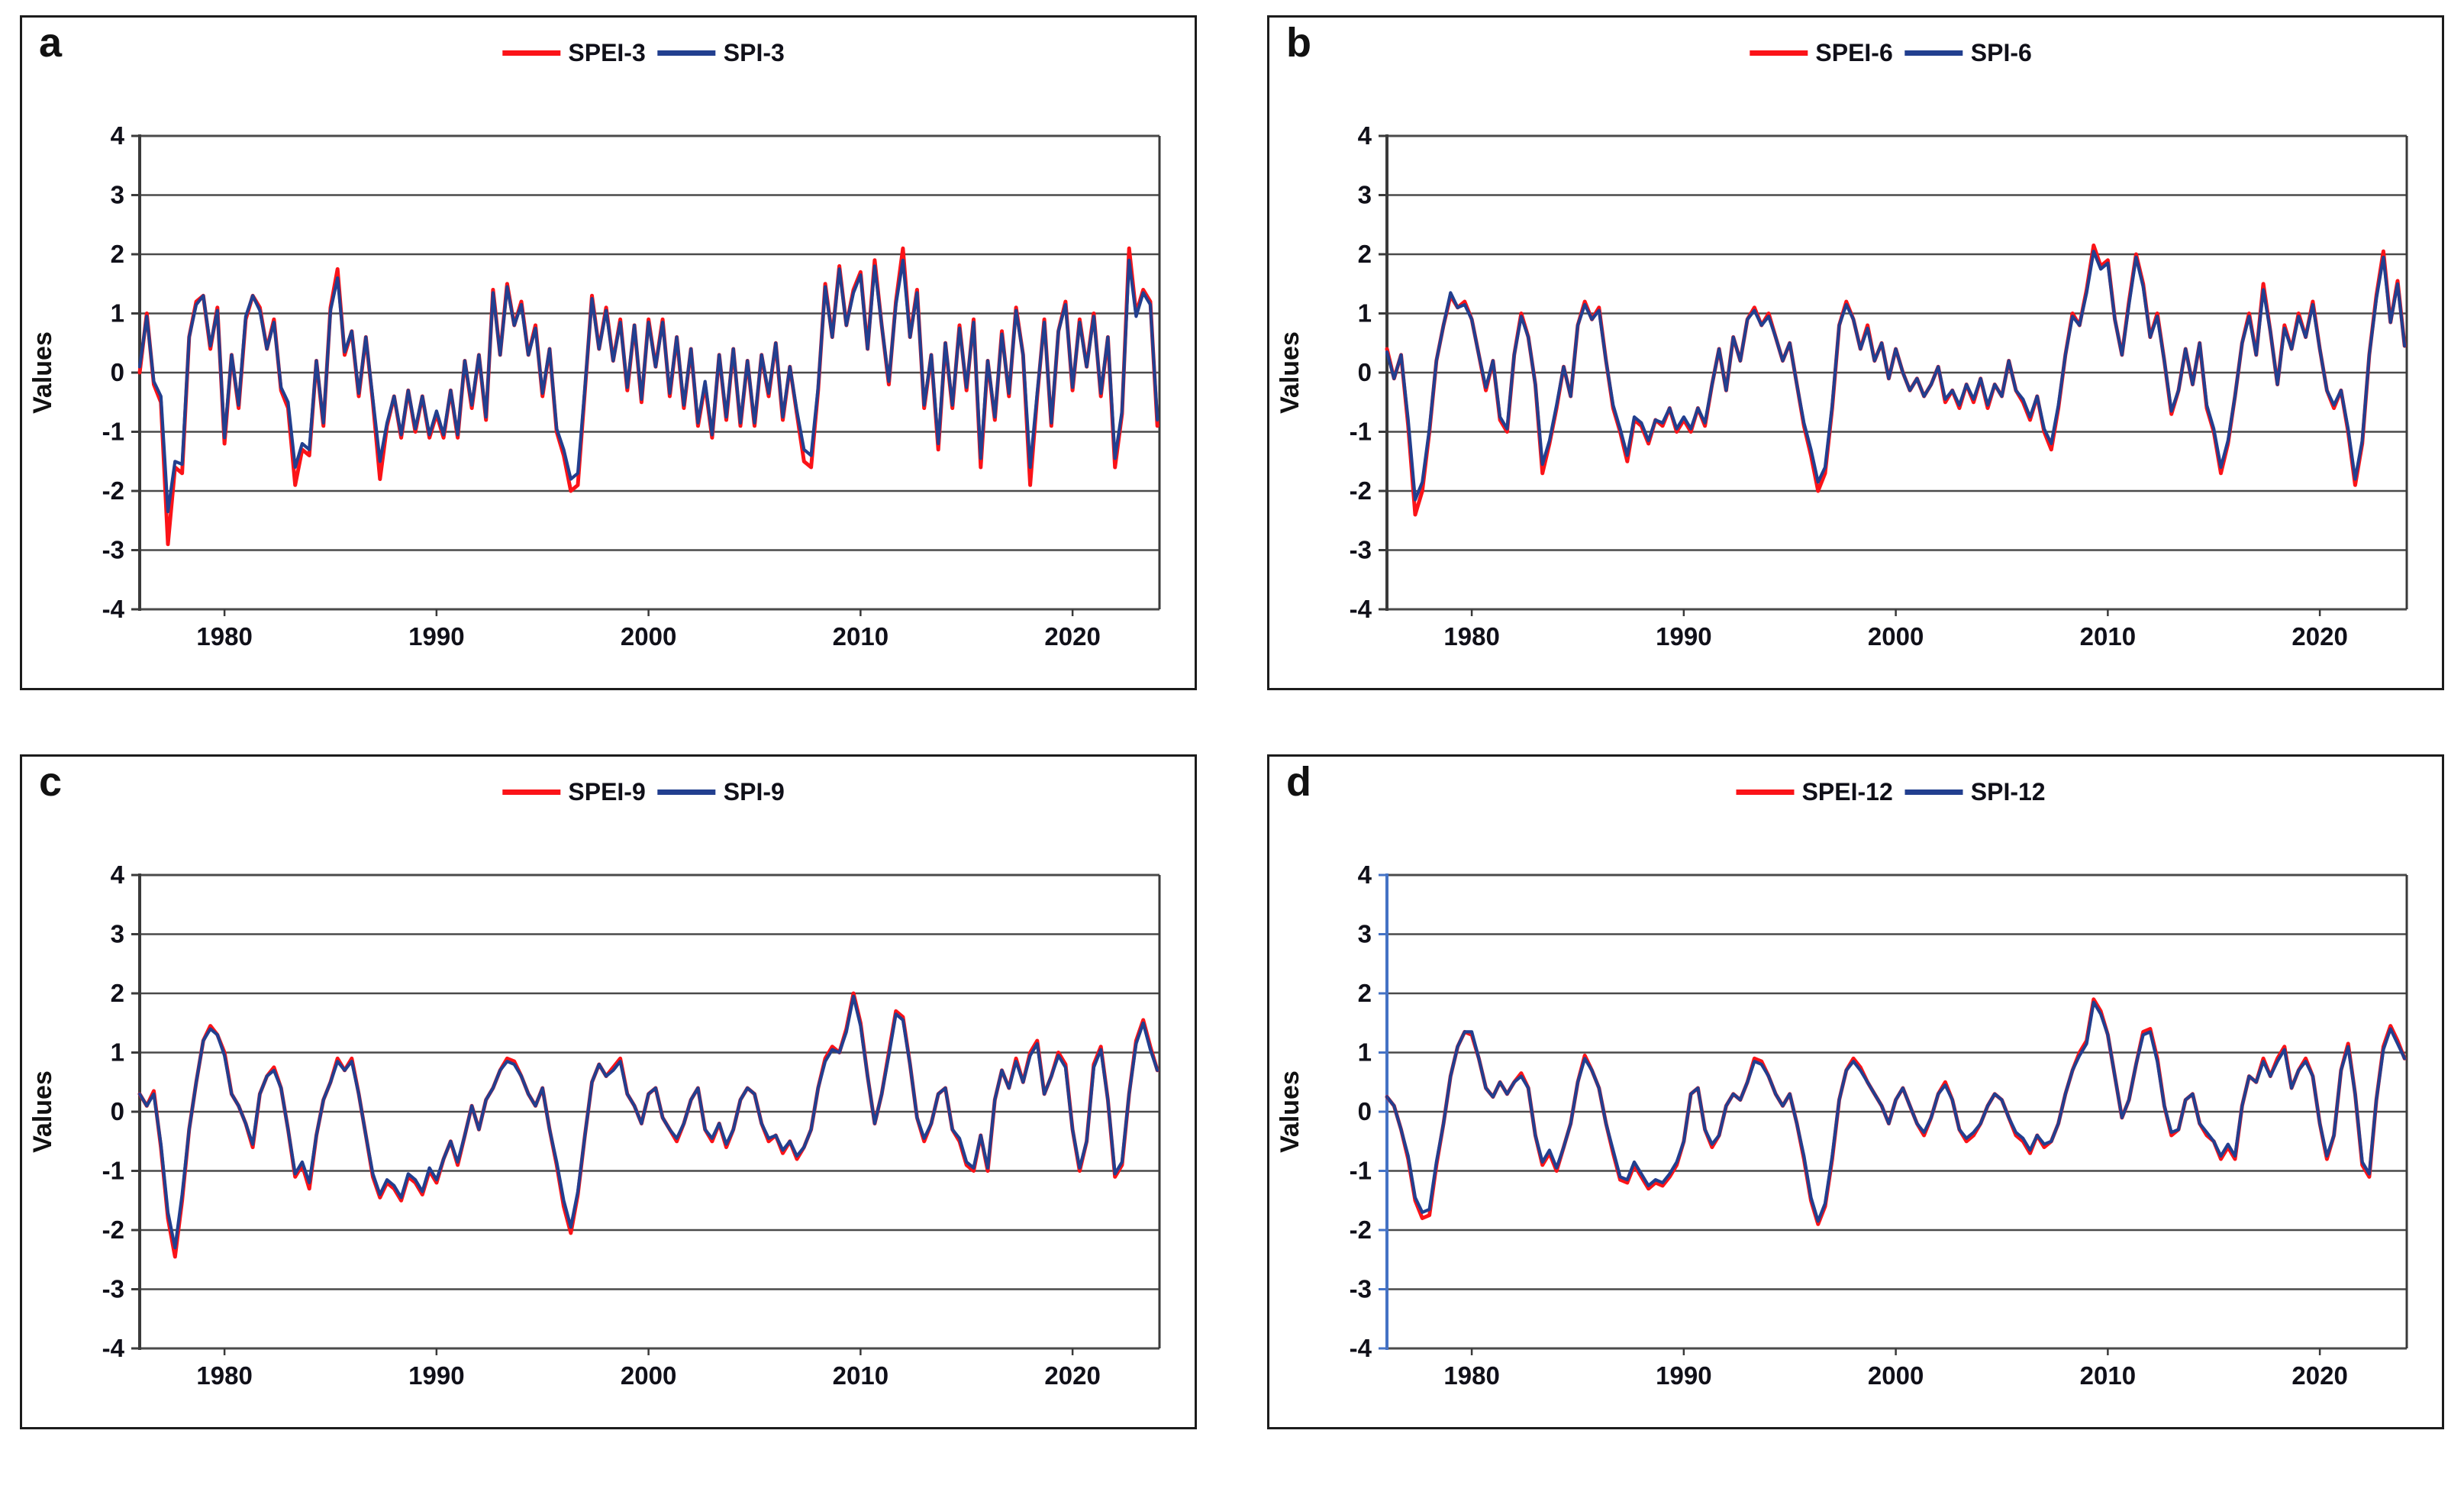 This screenshot has width=2464, height=1495. I want to click on legend-label-spi: SPI-6, so click(2001, 52).